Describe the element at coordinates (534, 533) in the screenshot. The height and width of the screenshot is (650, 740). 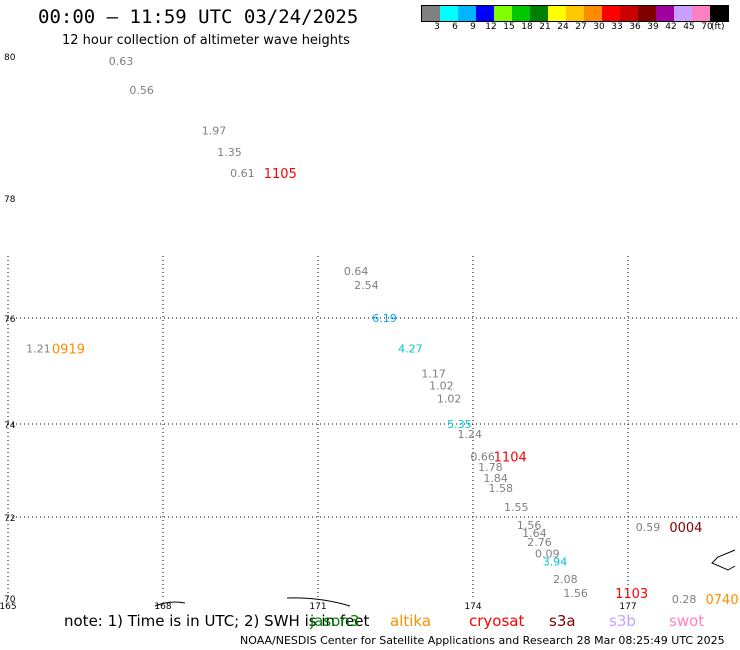
I see `wave-height-value: 1.64` at that location.